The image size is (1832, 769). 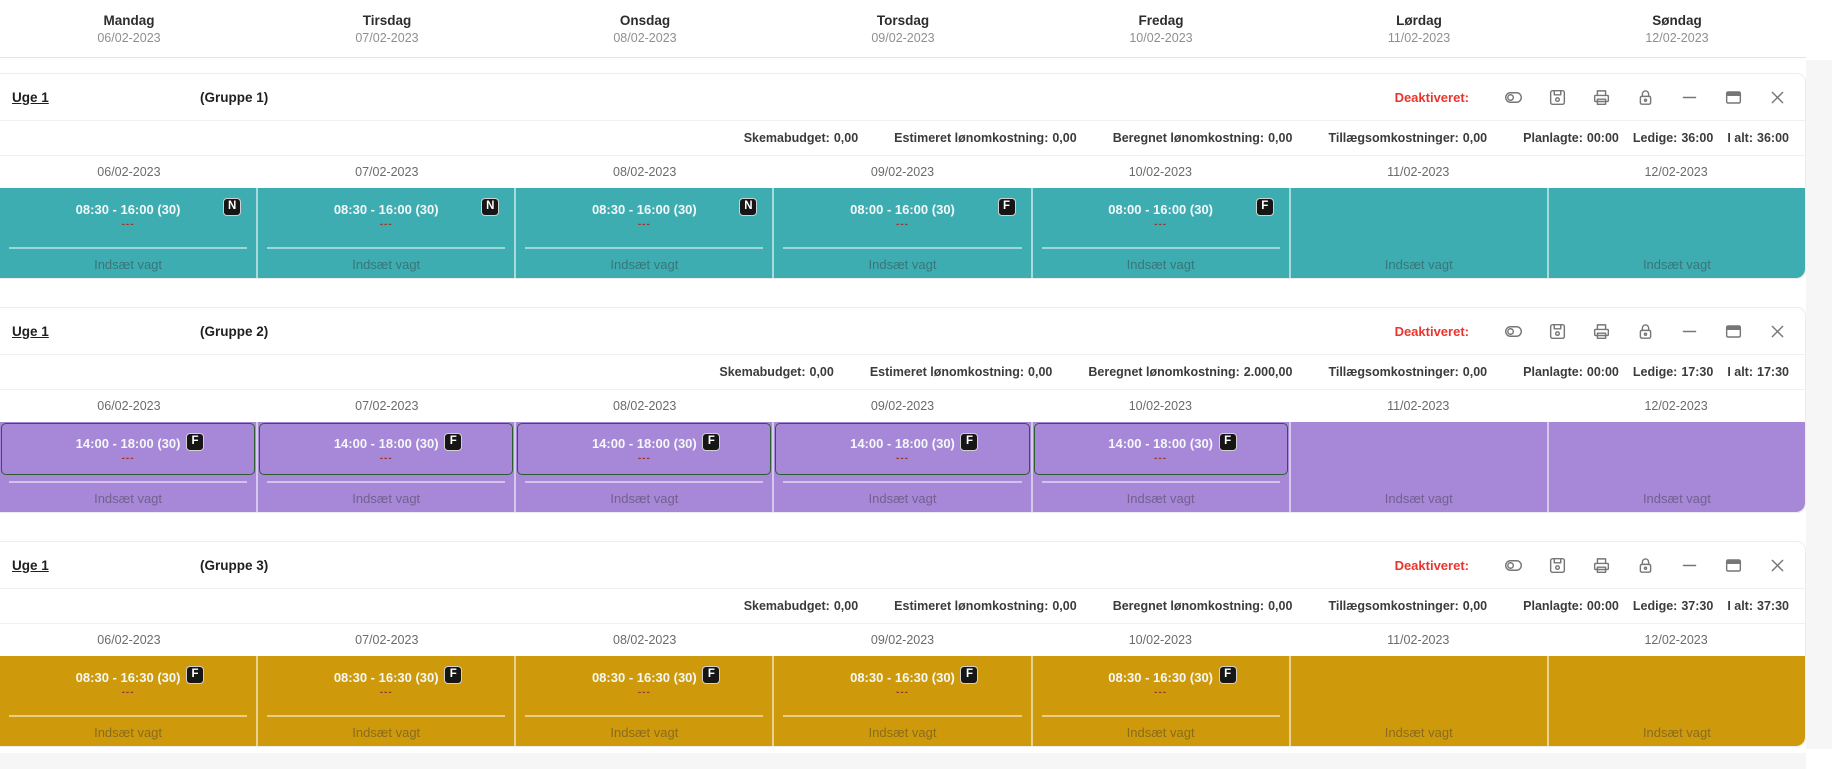 What do you see at coordinates (1407, 372) in the screenshot?
I see `stat-item: Tillægsomkostninger: 0,00` at bounding box center [1407, 372].